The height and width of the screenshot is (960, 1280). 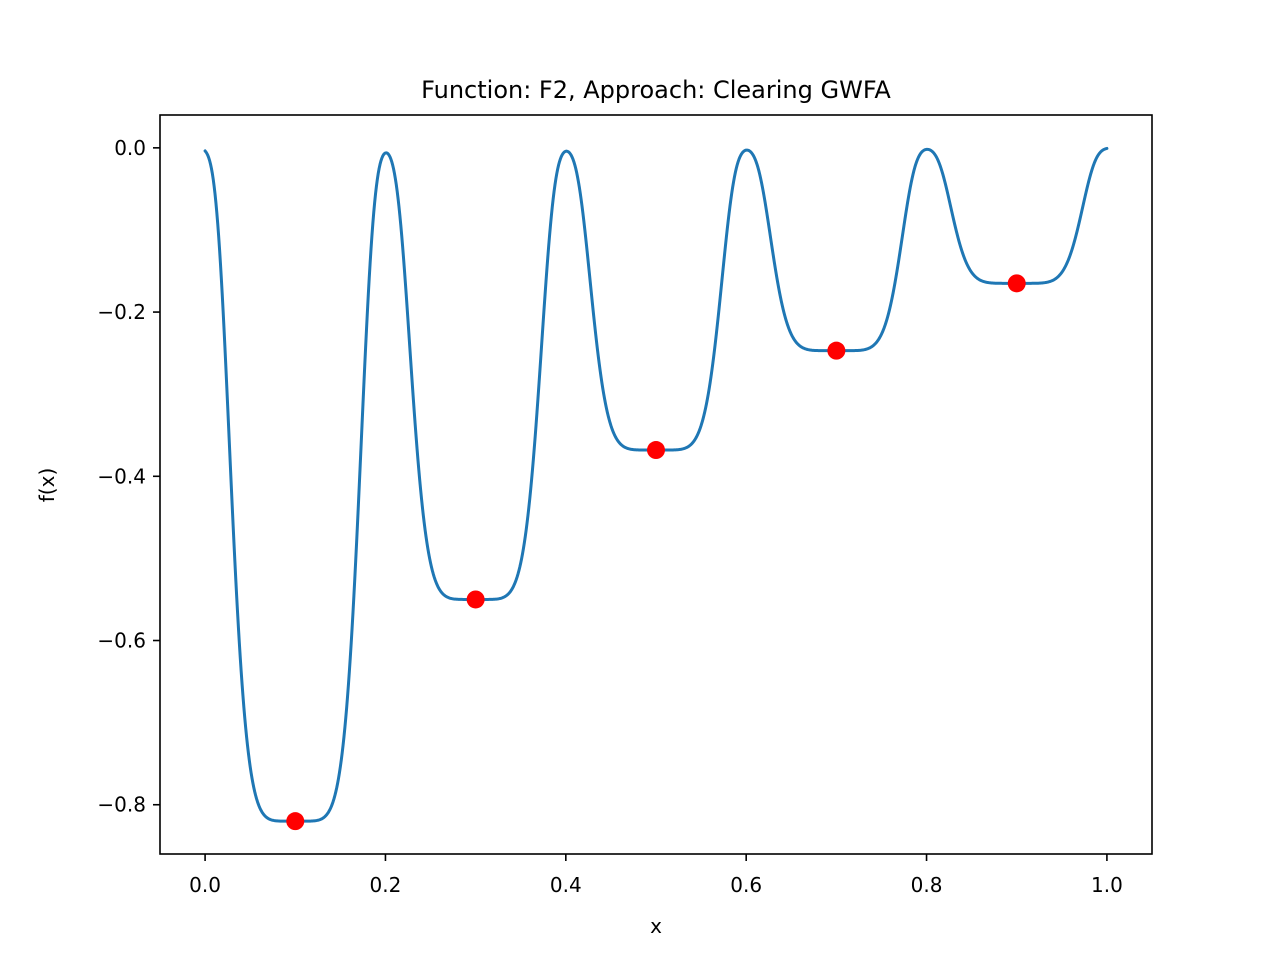 What do you see at coordinates (130, 148) in the screenshot?
I see `y-tick-label-0: 0.0` at bounding box center [130, 148].